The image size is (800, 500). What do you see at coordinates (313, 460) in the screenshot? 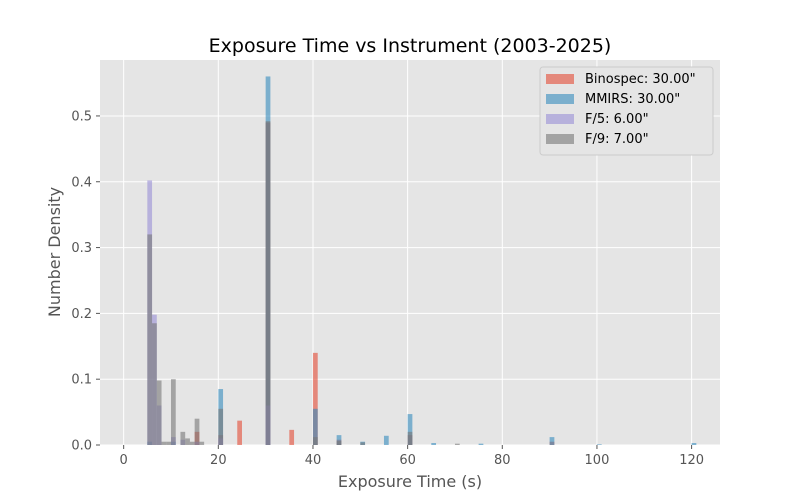
I see `x-tick-label: 40` at bounding box center [313, 460].